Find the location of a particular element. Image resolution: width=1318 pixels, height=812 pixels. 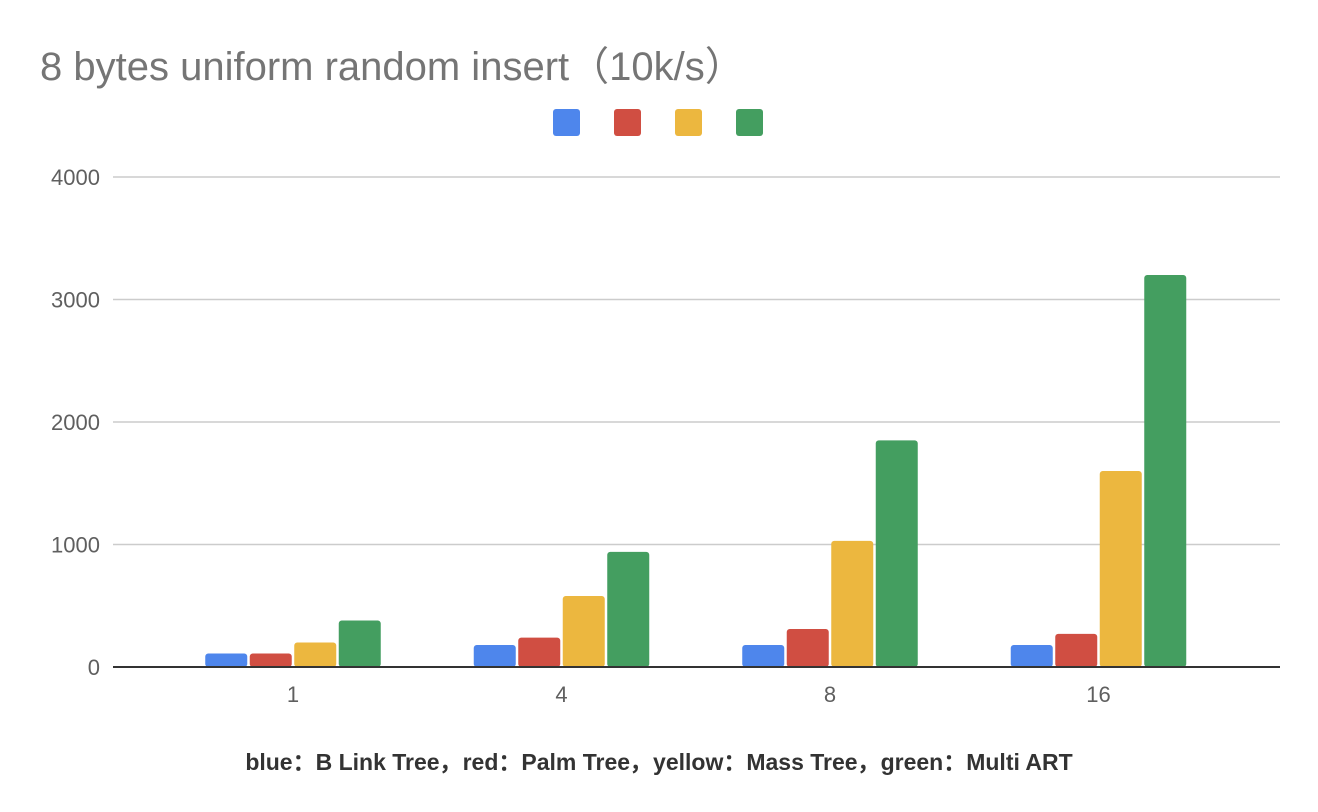

y-tick-label: 2000 is located at coordinates (75, 422).